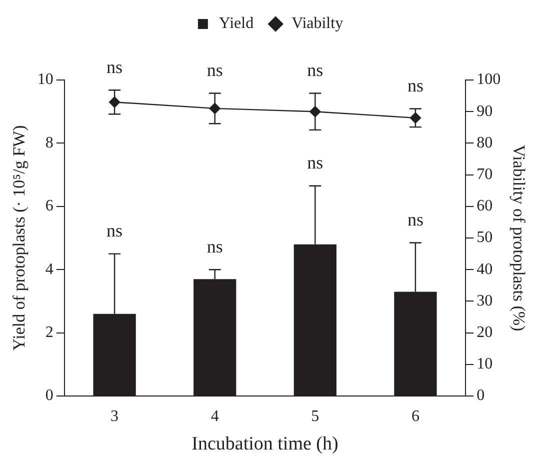 The width and height of the screenshot is (538, 466). I want to click on x-tick-label: 3, so click(114, 416).